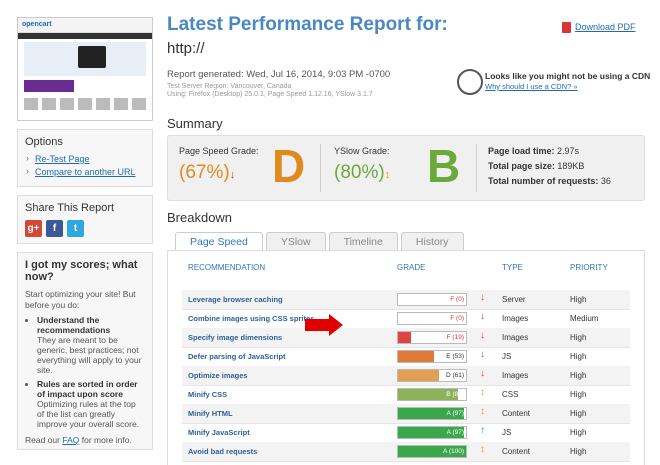  Describe the element at coordinates (510, 394) in the screenshot. I see `recommendation-type: CSS` at that location.